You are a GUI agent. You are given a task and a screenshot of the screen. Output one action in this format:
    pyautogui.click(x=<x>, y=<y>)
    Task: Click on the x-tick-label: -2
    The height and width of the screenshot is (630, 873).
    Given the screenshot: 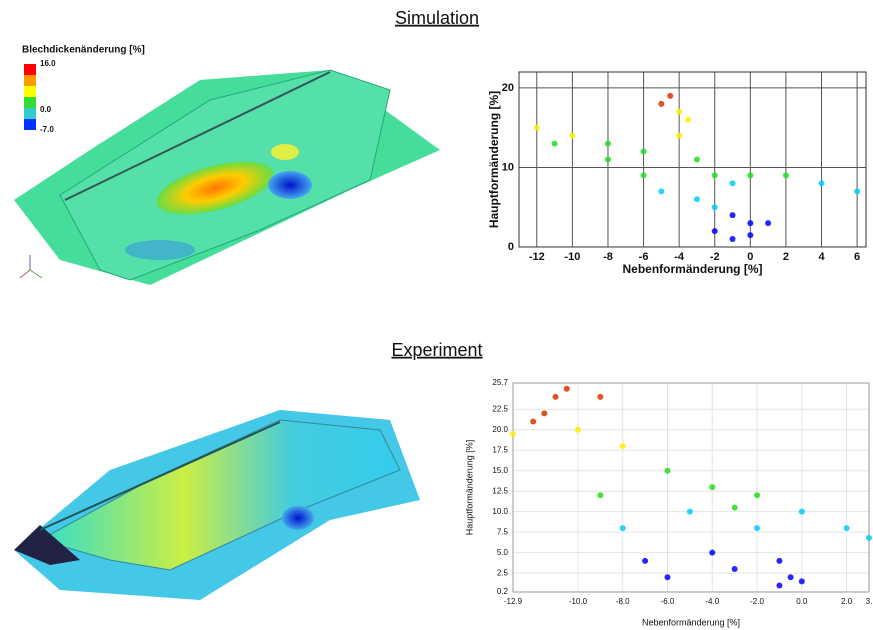 What is the action you would take?
    pyautogui.click(x=715, y=257)
    